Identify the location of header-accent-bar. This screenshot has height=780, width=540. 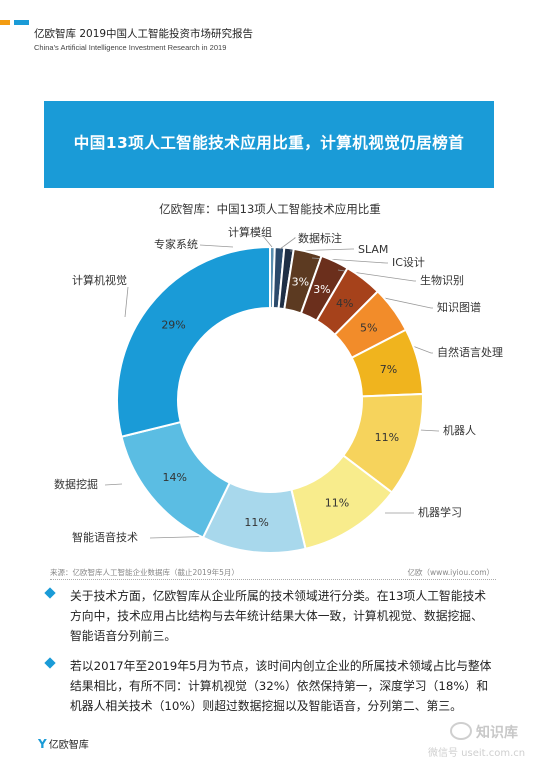
(270, 22).